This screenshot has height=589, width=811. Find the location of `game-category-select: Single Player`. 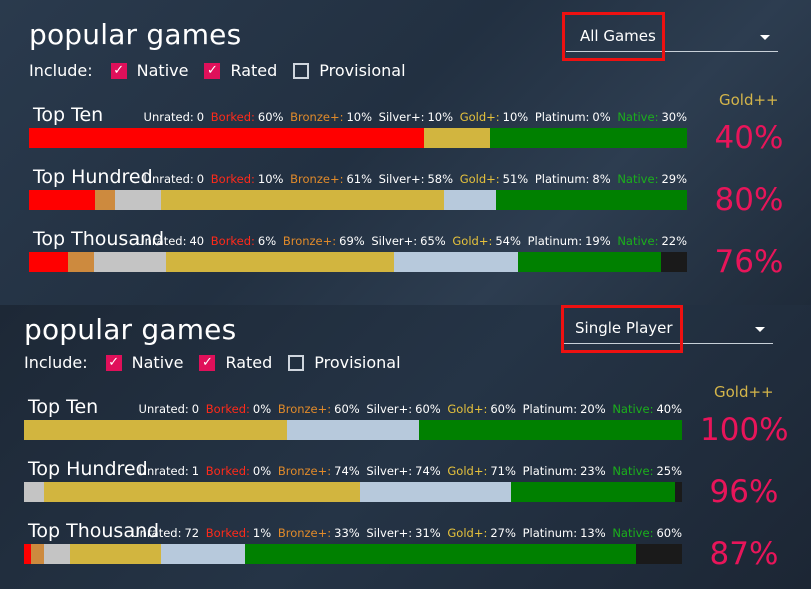

game-category-select: Single Player is located at coordinates (667, 326).